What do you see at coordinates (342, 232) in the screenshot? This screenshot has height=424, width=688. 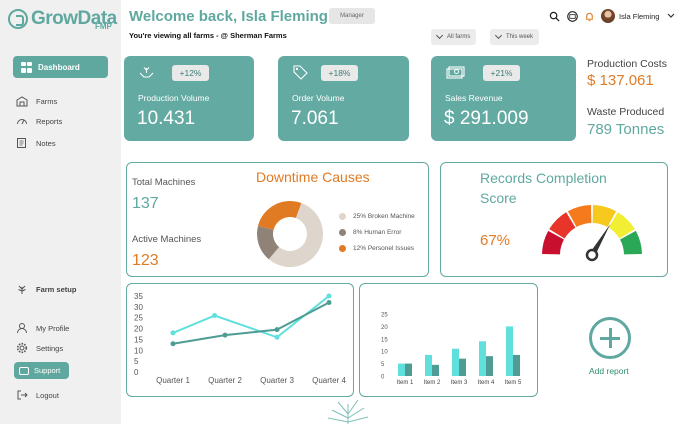 I see `legend-swatch` at bounding box center [342, 232].